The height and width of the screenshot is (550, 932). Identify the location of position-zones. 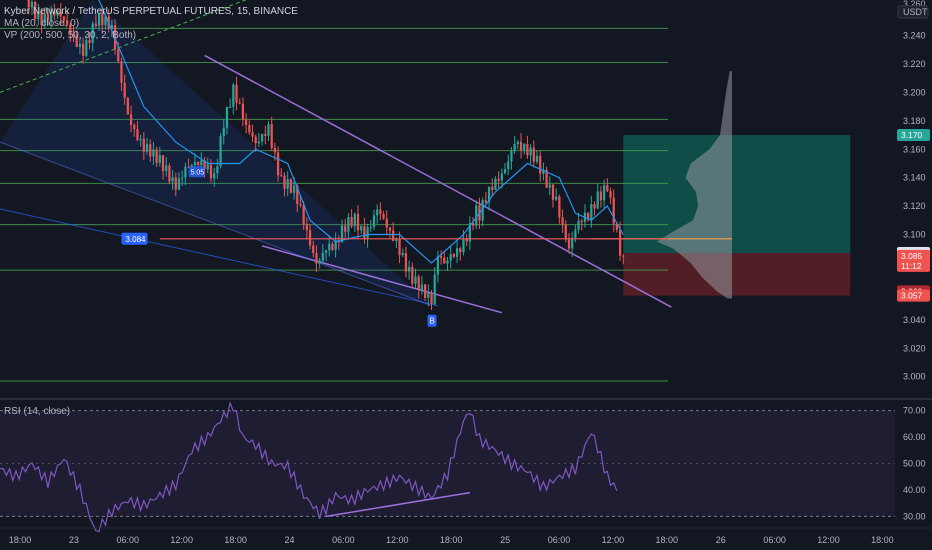
(737, 215).